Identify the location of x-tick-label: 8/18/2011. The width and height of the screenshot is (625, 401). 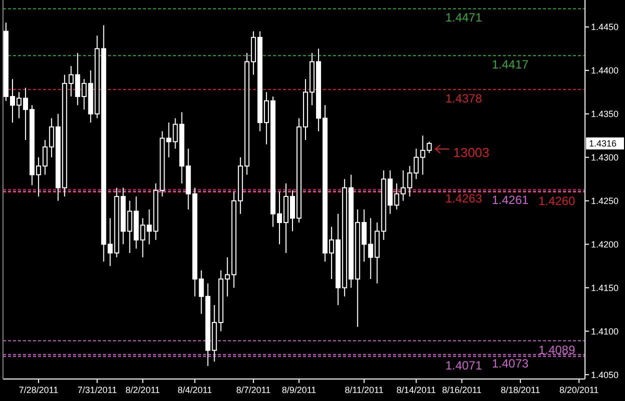
(520, 390).